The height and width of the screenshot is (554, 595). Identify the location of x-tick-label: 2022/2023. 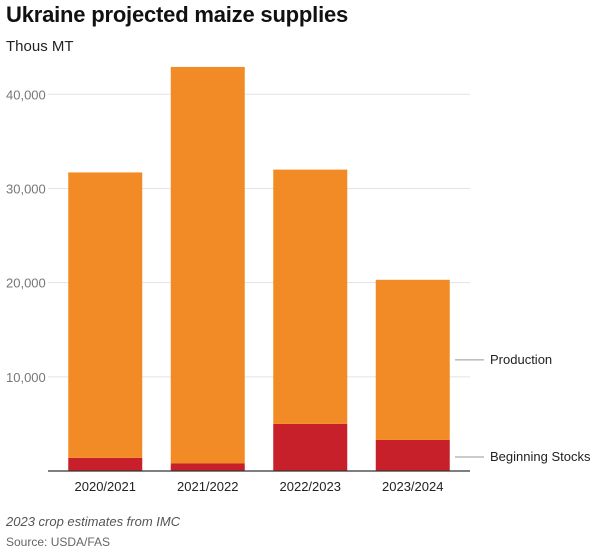
(310, 486).